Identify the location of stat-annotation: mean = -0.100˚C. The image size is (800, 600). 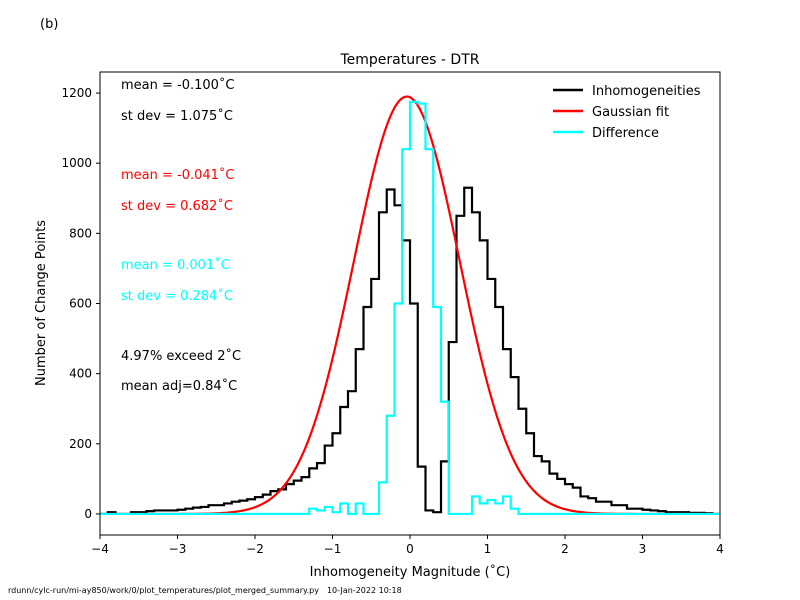
(178, 85).